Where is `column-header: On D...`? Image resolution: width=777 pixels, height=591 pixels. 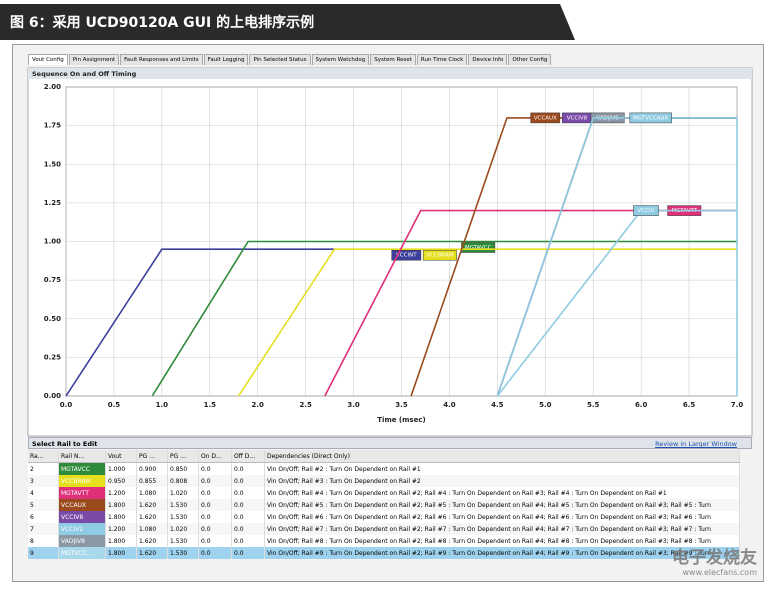
column-header: On D... is located at coordinates (215, 456).